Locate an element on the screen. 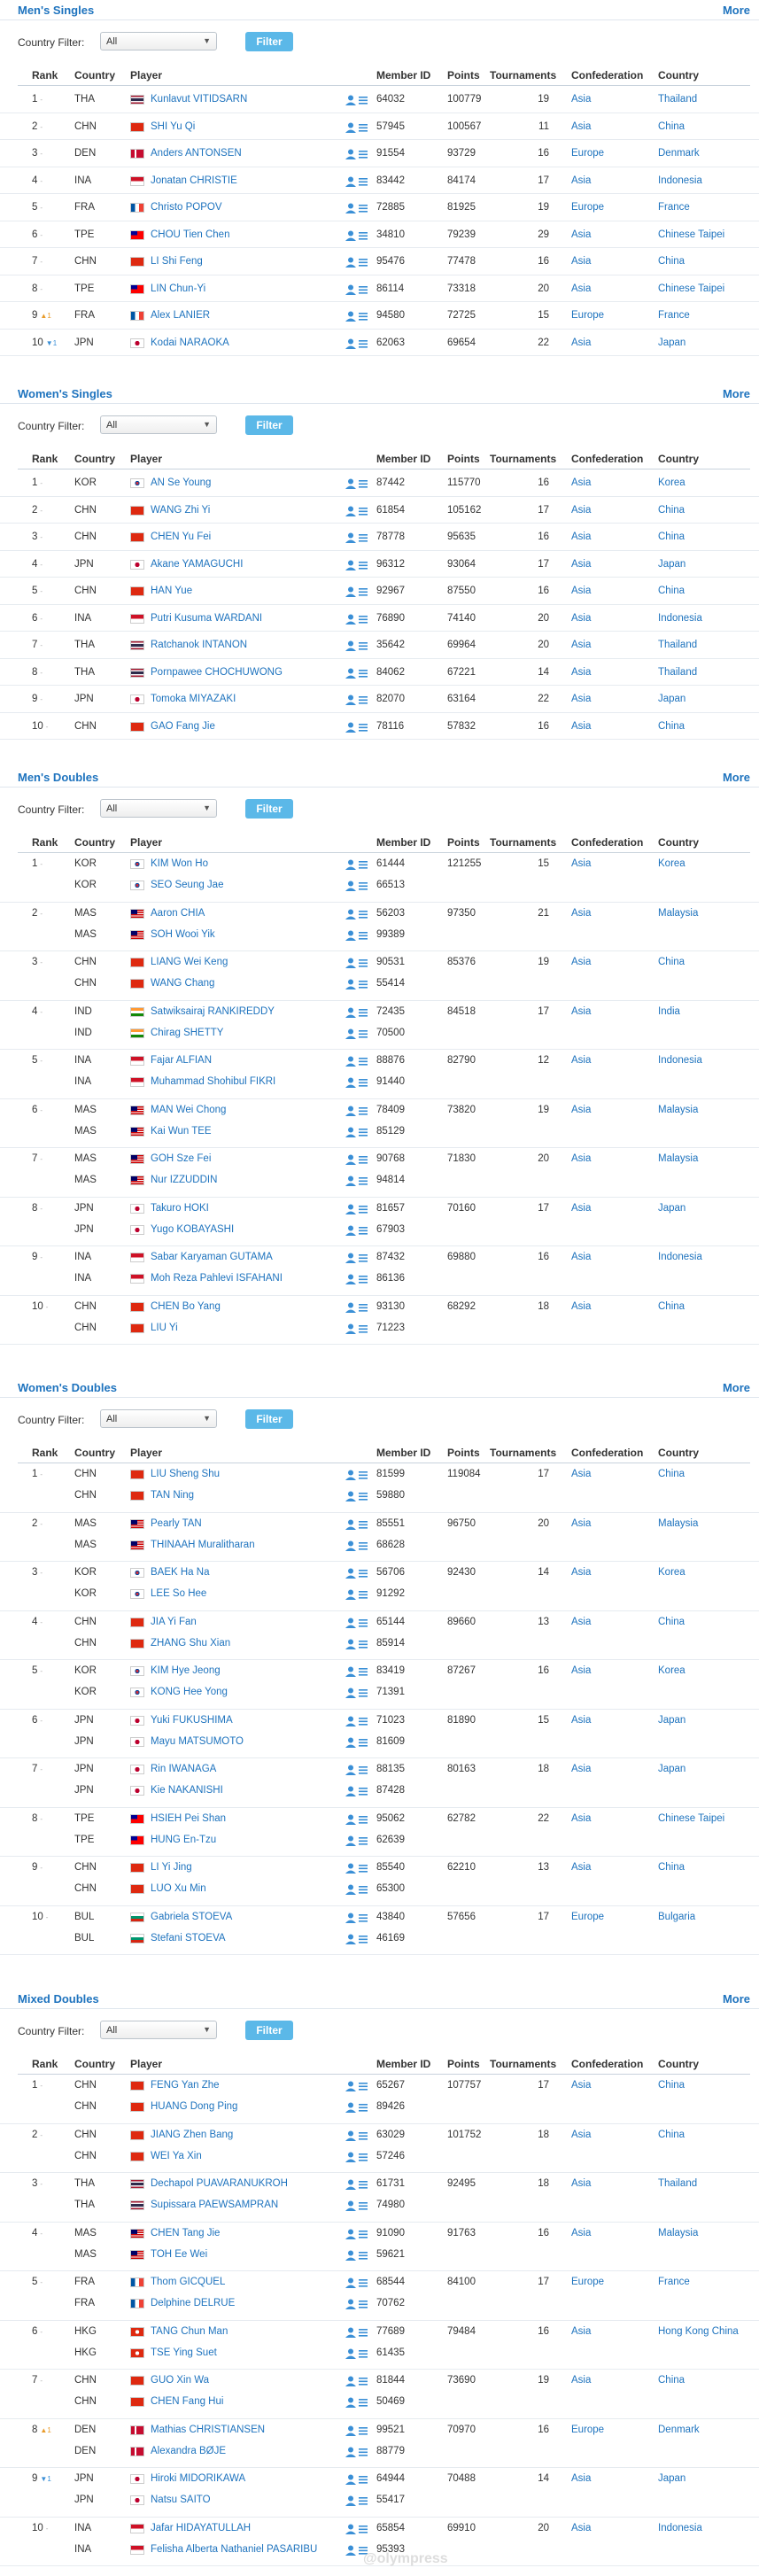 This screenshot has width=759, height=2576. player-name-link: LEE So Hee is located at coordinates (179, 1593).